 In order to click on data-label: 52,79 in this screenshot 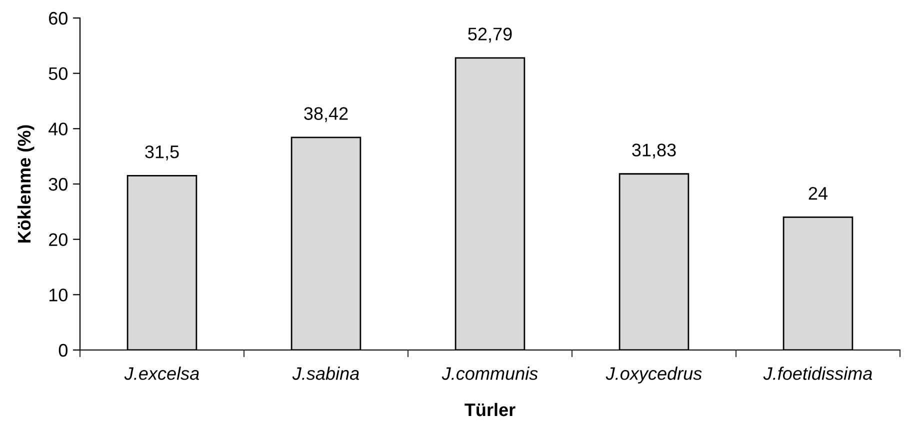, I will do `click(490, 35)`.